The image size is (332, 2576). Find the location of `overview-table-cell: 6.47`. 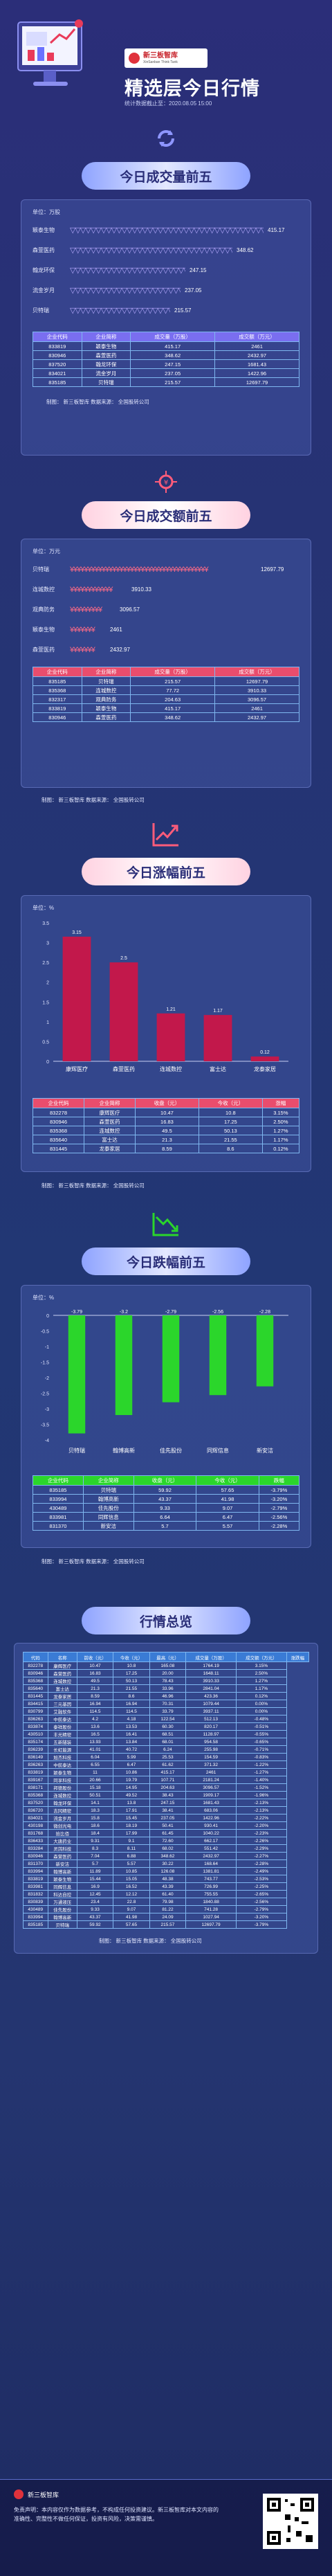

overview-table-cell: 6.47 is located at coordinates (131, 1765).